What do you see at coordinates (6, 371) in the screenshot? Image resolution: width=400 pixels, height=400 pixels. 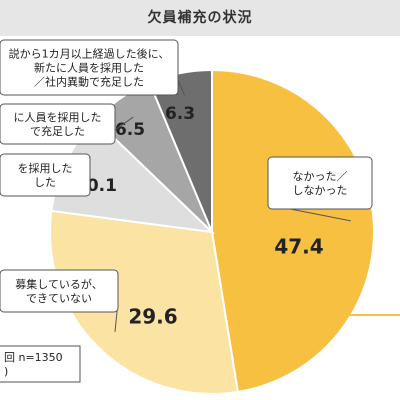 I see `note-line-1: )` at bounding box center [6, 371].